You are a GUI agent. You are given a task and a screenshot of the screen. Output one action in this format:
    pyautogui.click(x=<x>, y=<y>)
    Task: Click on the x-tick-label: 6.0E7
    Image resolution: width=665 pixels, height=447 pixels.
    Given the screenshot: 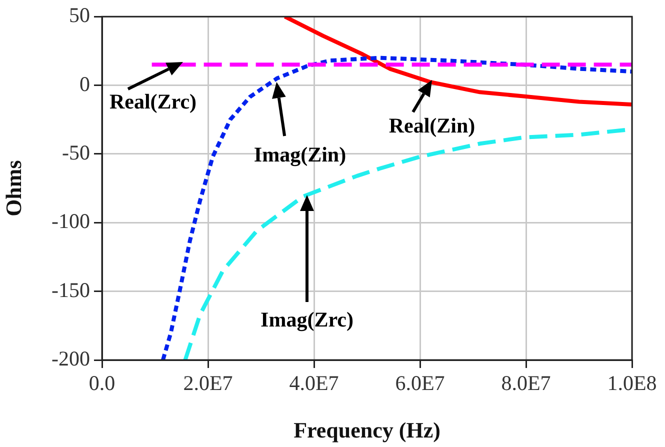 What is the action you would take?
    pyautogui.click(x=420, y=383)
    